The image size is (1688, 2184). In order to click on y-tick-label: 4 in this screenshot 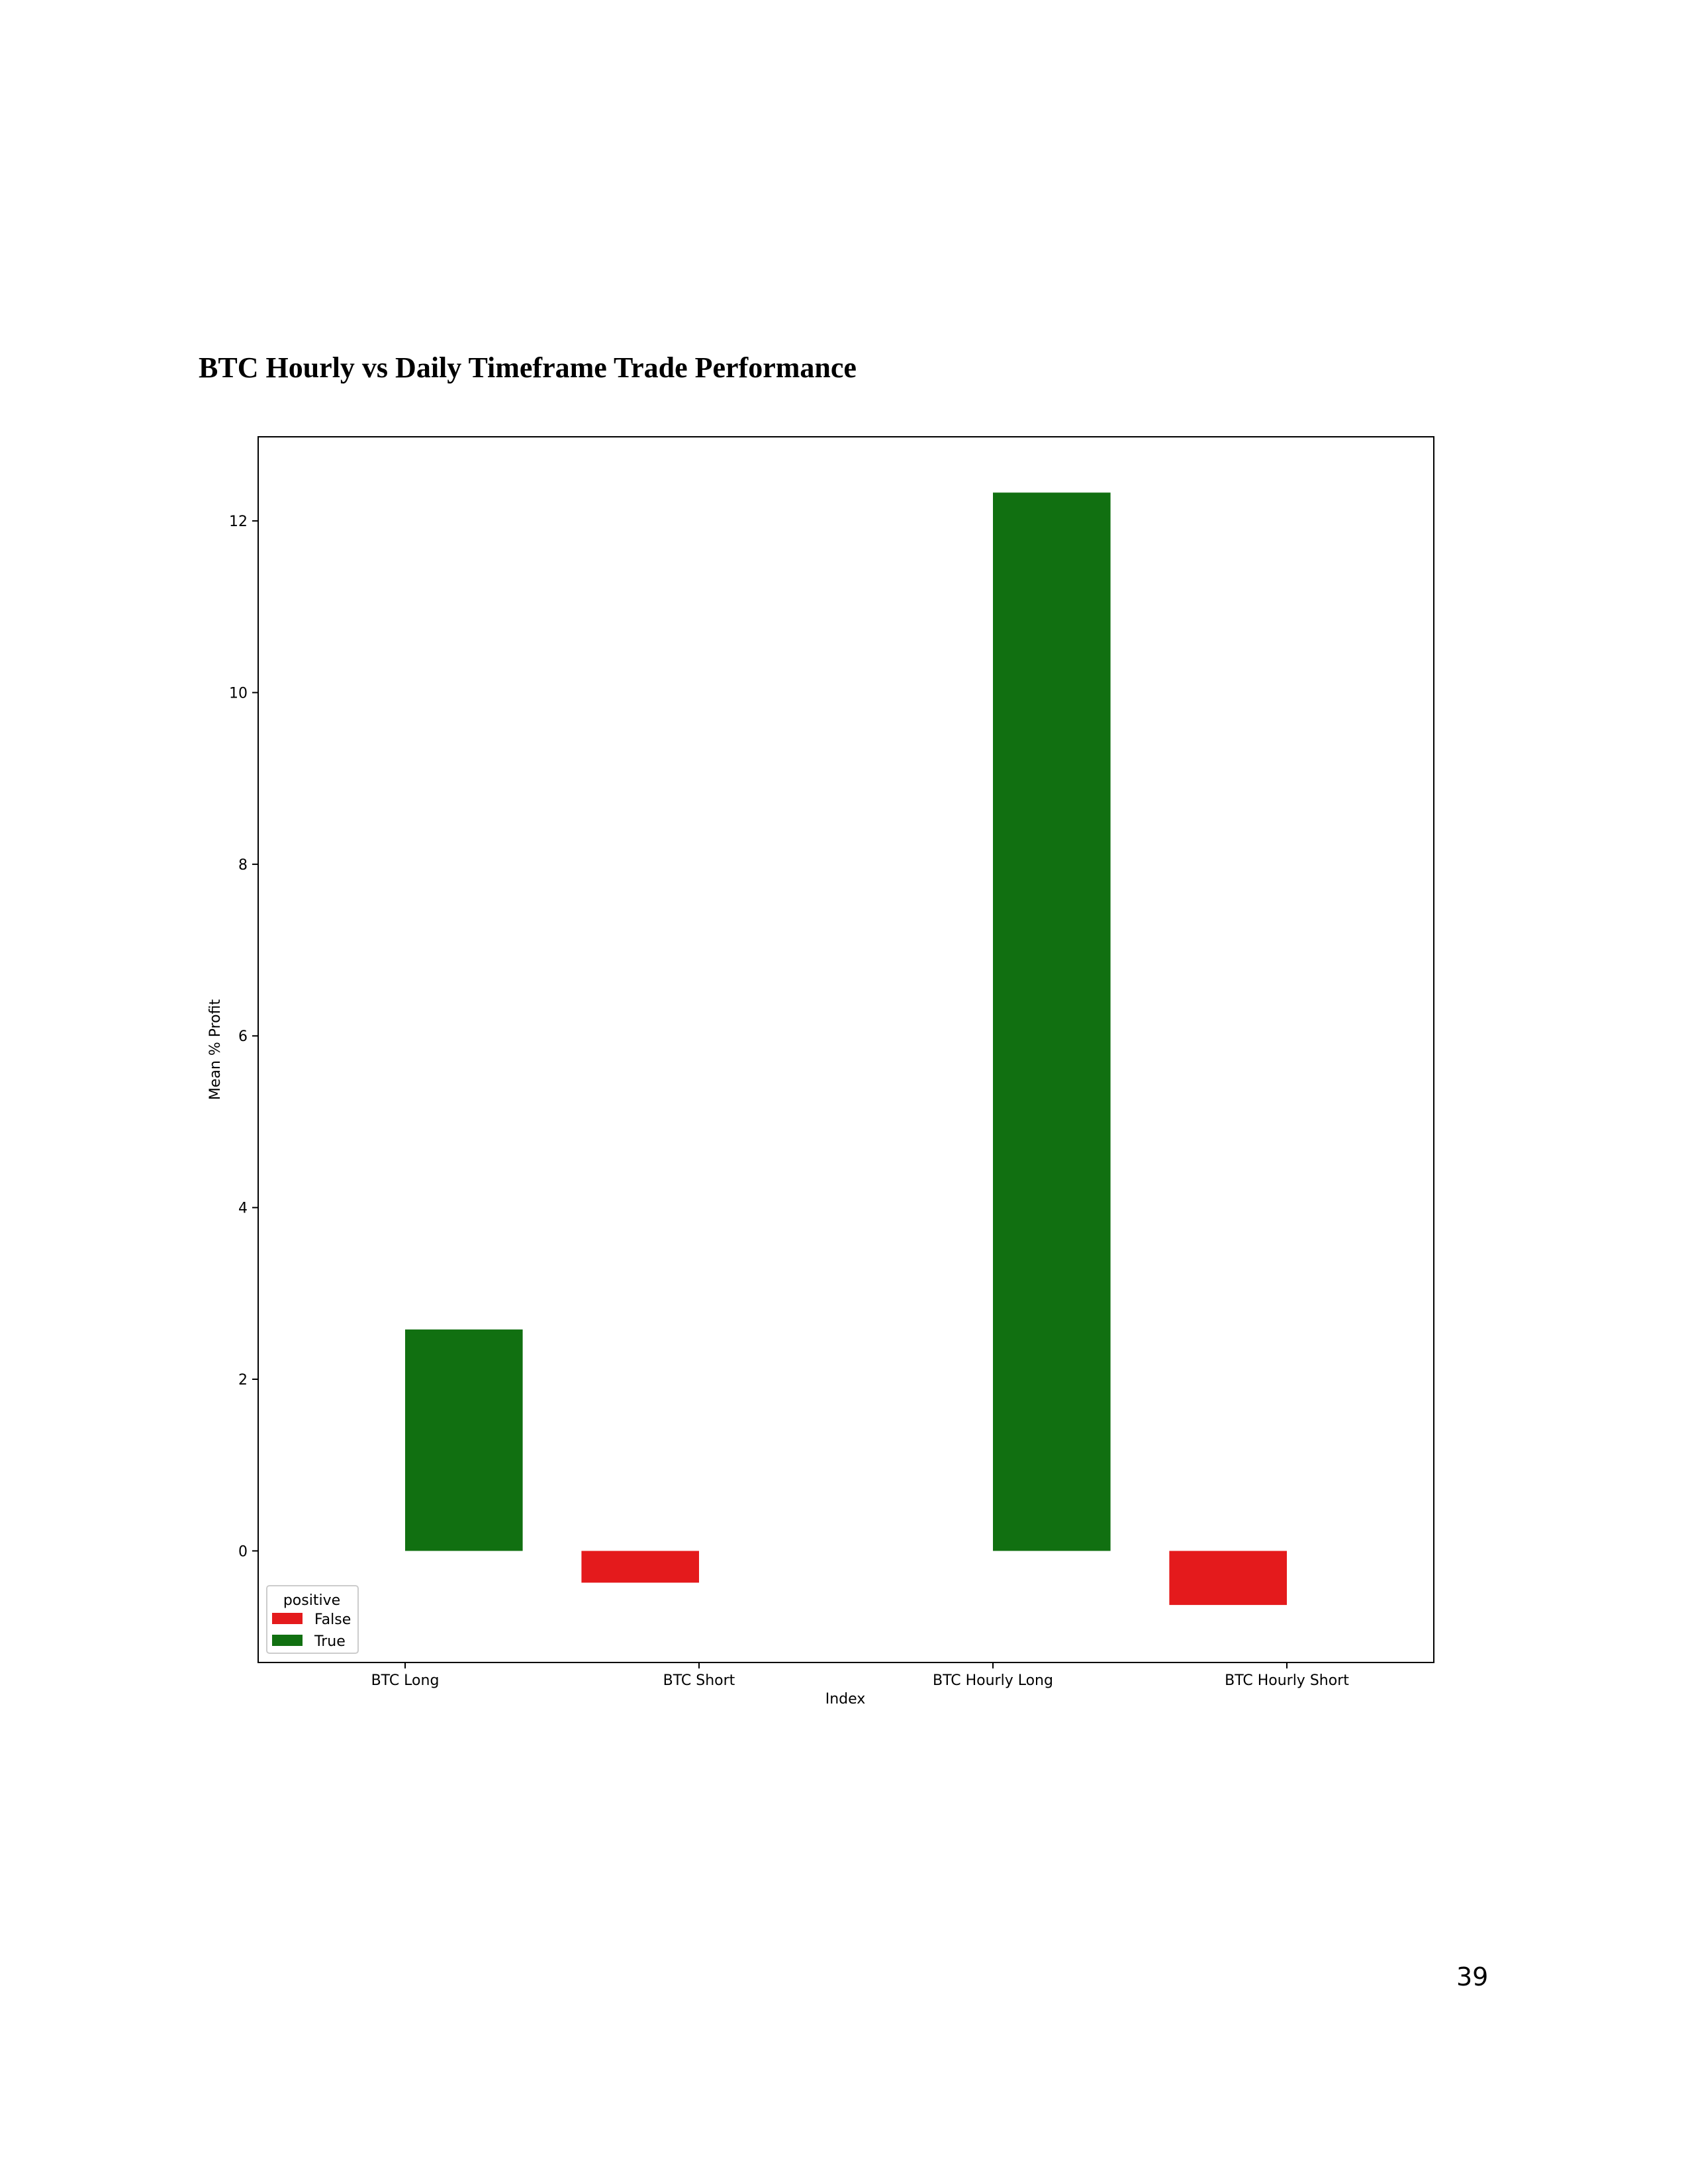, I will do `click(243, 1209)`.